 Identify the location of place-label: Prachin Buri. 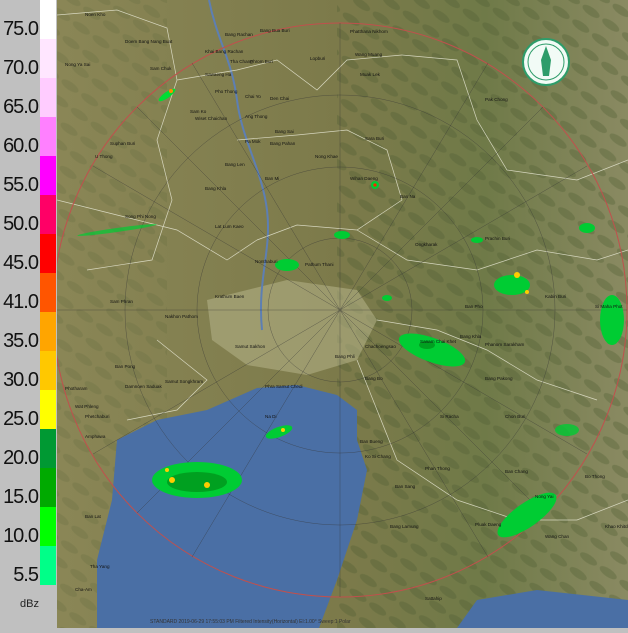
(497, 238).